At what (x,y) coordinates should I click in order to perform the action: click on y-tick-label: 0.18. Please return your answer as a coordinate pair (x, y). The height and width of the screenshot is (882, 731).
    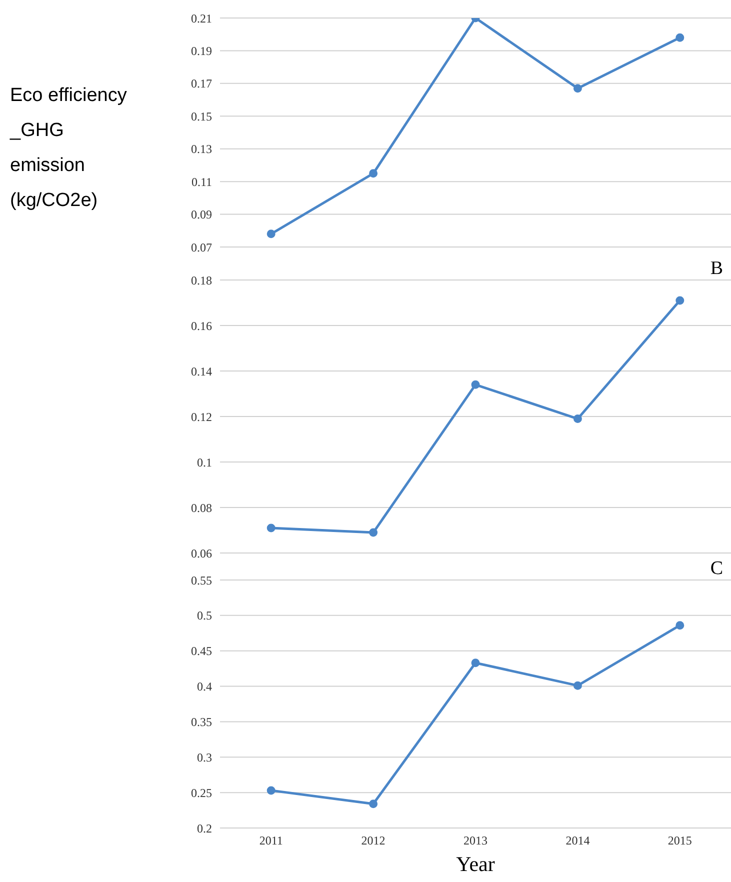
    Looking at the image, I should click on (201, 280).